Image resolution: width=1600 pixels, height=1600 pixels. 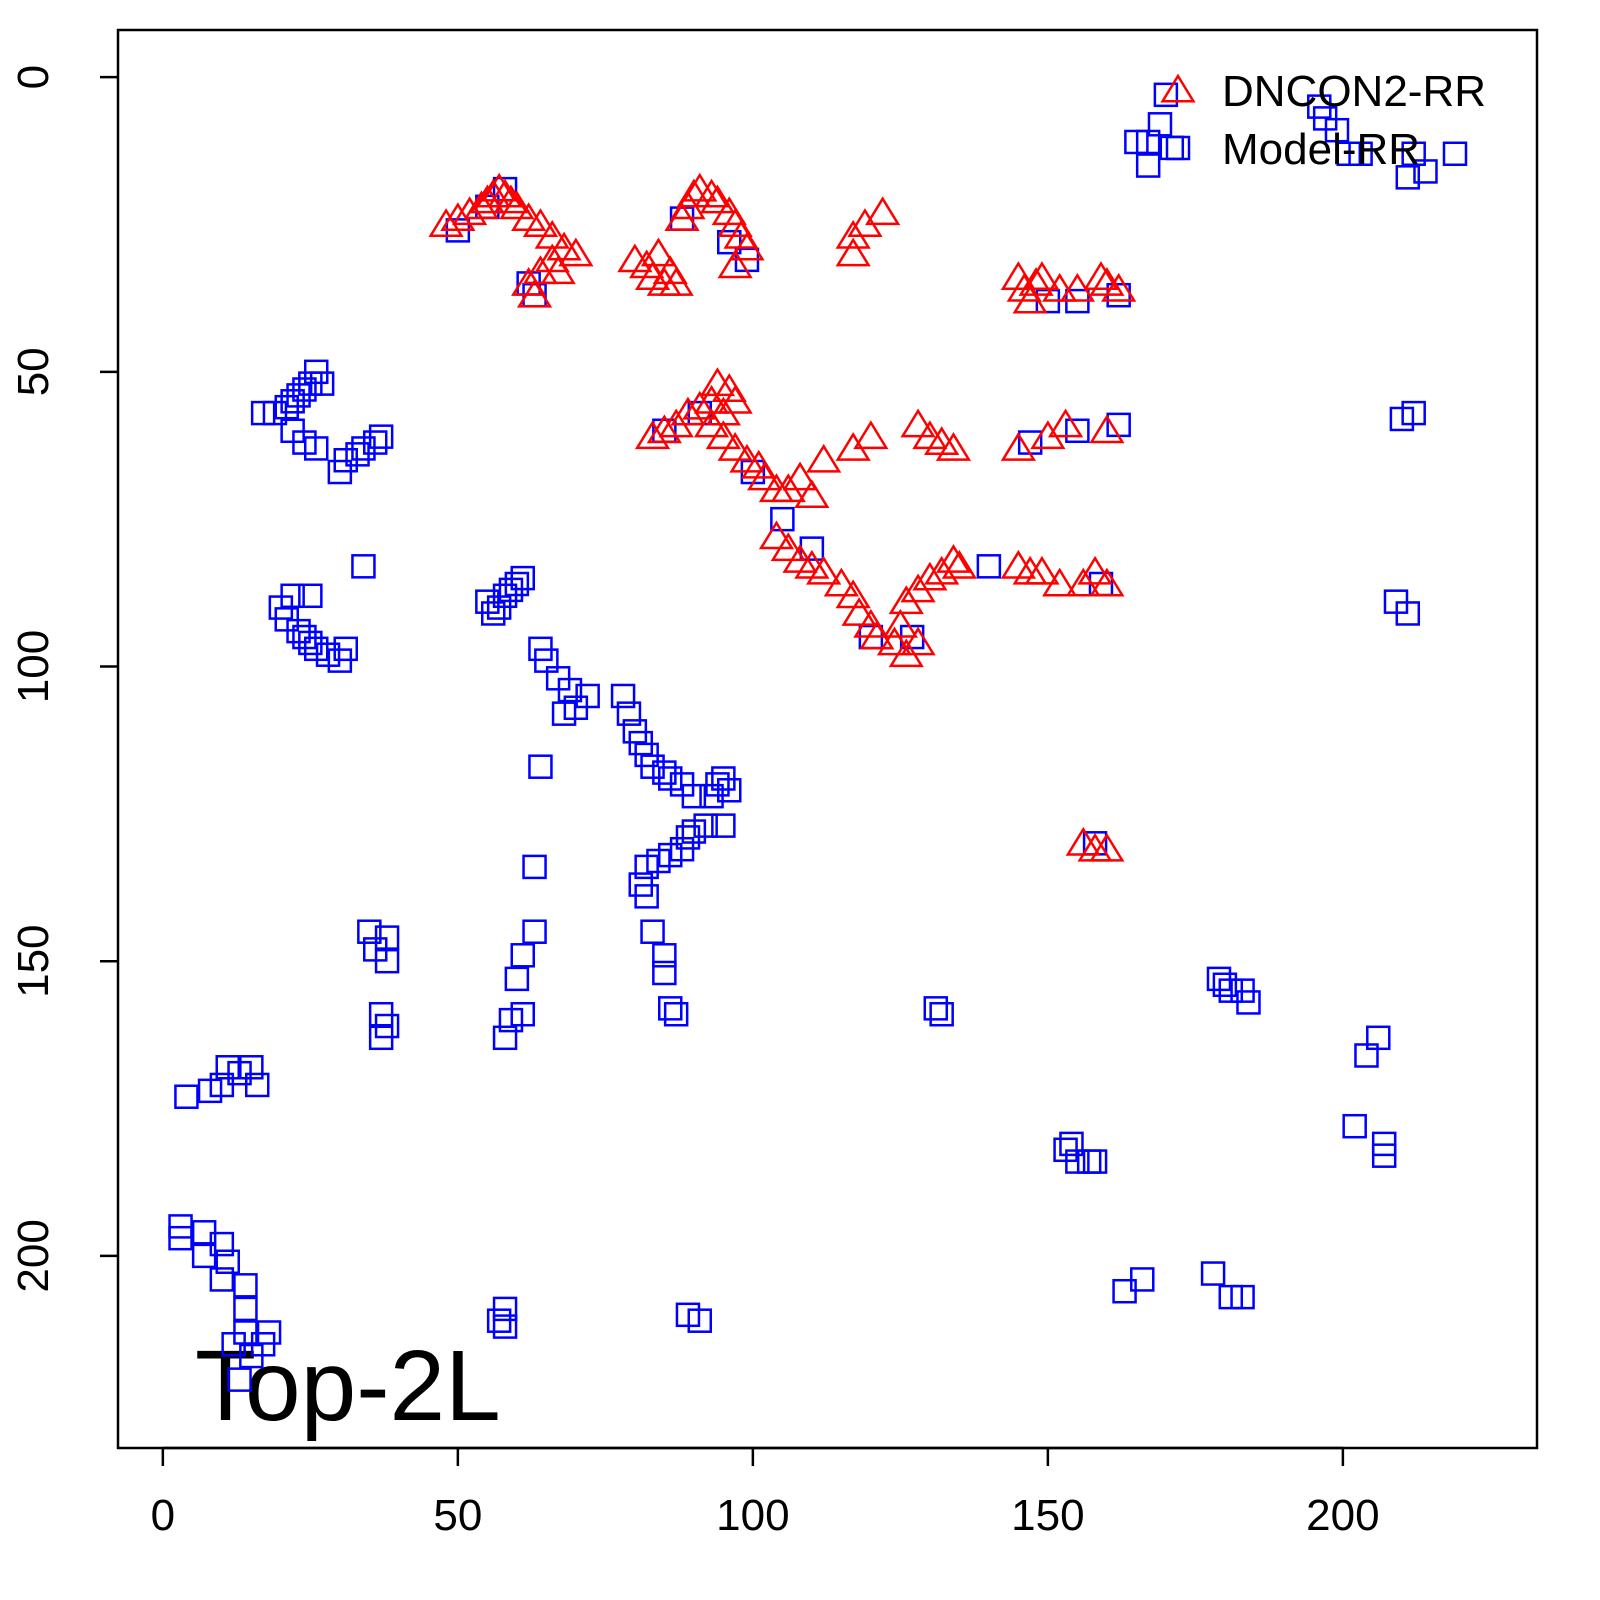 What do you see at coordinates (348, 1386) in the screenshot?
I see `annotation: Top-2L` at bounding box center [348, 1386].